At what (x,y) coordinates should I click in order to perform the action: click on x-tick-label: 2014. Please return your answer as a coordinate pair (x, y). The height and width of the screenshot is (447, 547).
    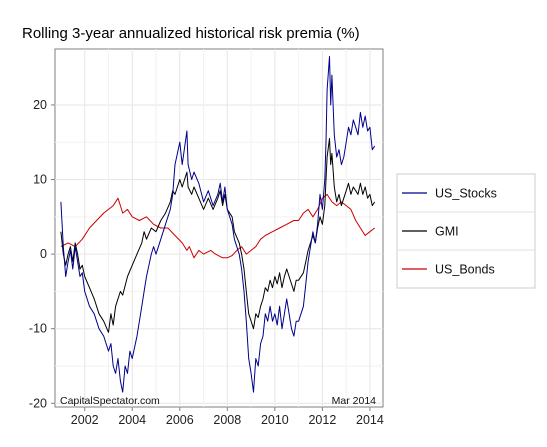
    Looking at the image, I should click on (370, 420).